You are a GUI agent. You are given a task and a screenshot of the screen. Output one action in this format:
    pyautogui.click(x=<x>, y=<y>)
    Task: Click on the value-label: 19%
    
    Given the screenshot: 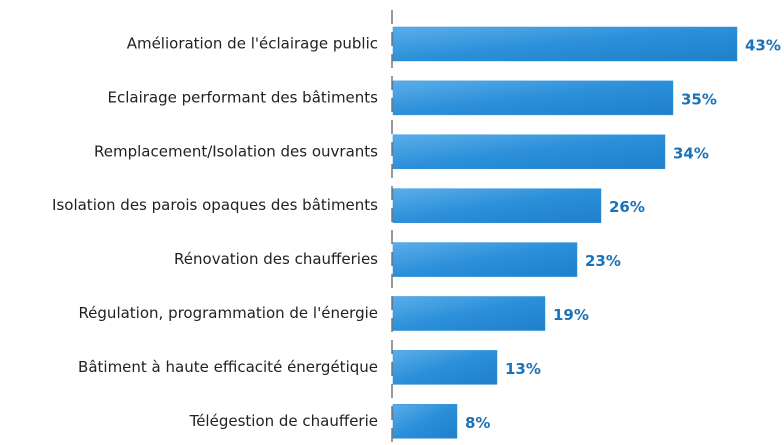 What is the action you would take?
    pyautogui.click(x=571, y=315)
    